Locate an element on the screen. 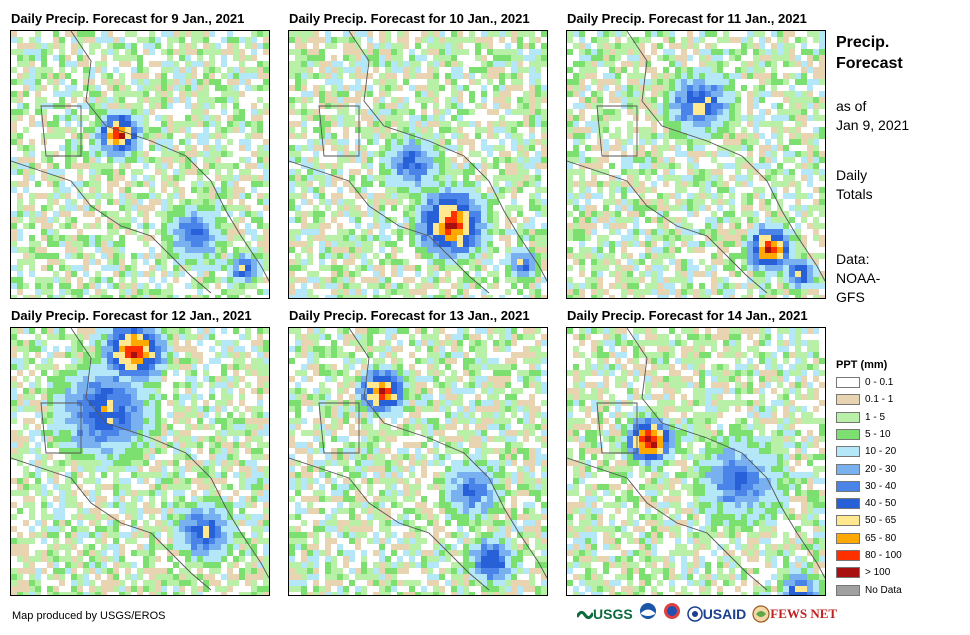 The width and height of the screenshot is (970, 635). legend-label: 1 - 5 is located at coordinates (875, 417).